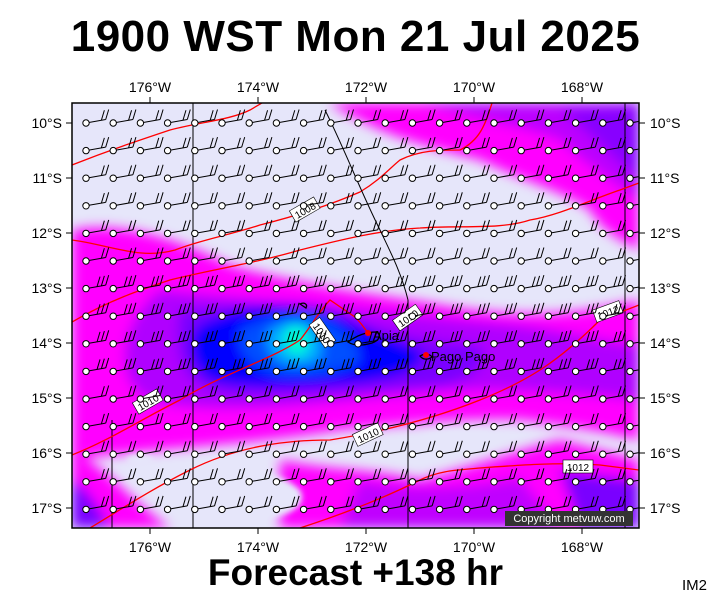 The height and width of the screenshot is (600, 711). Describe the element at coordinates (665, 288) in the screenshot. I see `lat-label: 13°S` at that location.